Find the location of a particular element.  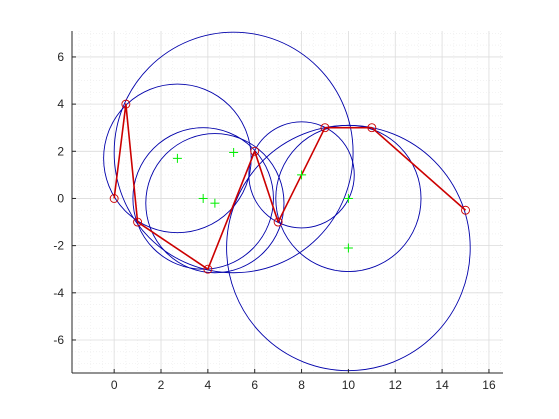

x-tick-label: 6 is located at coordinates (254, 385).